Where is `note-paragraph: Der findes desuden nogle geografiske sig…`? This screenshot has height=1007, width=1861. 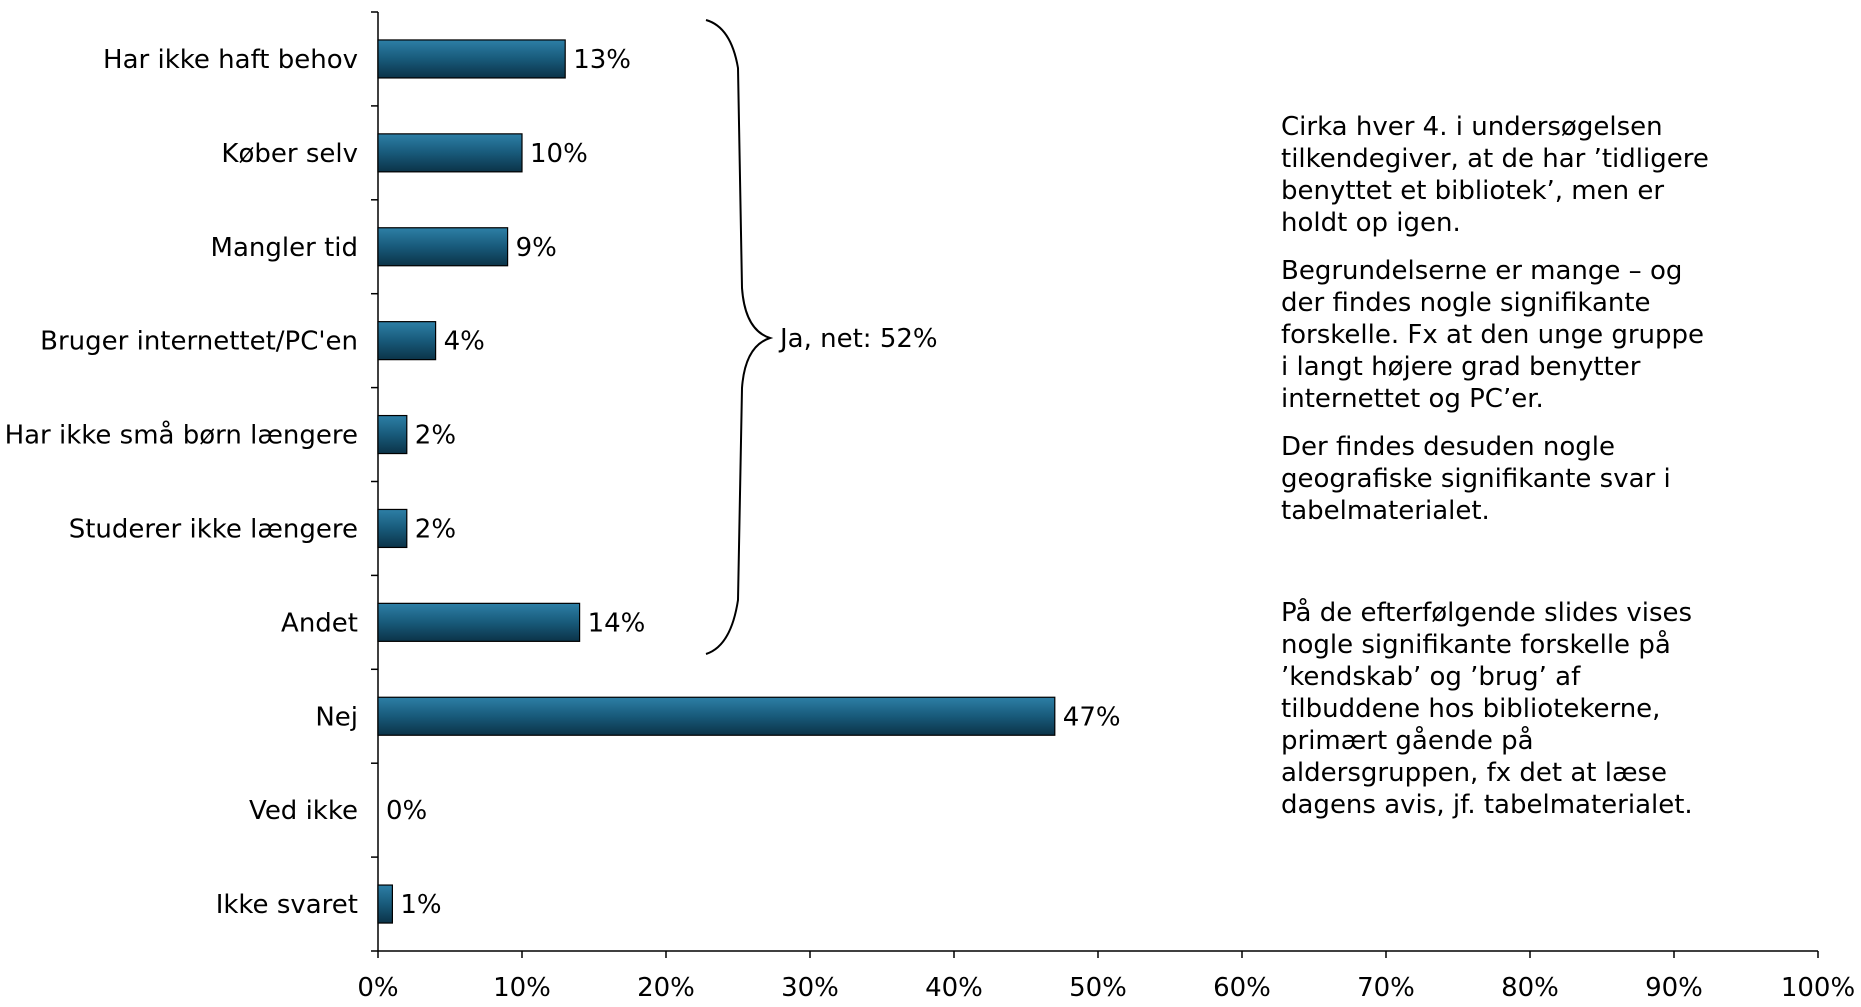 note-paragraph: Der findes desuden nogle geografiske sig… is located at coordinates (1561, 479).